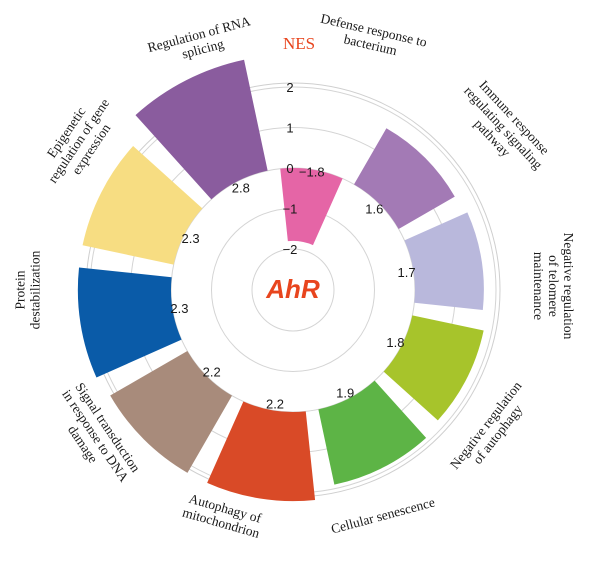  What do you see at coordinates (289, 128) in the screenshot?
I see `tick-label: 1` at bounding box center [289, 128].